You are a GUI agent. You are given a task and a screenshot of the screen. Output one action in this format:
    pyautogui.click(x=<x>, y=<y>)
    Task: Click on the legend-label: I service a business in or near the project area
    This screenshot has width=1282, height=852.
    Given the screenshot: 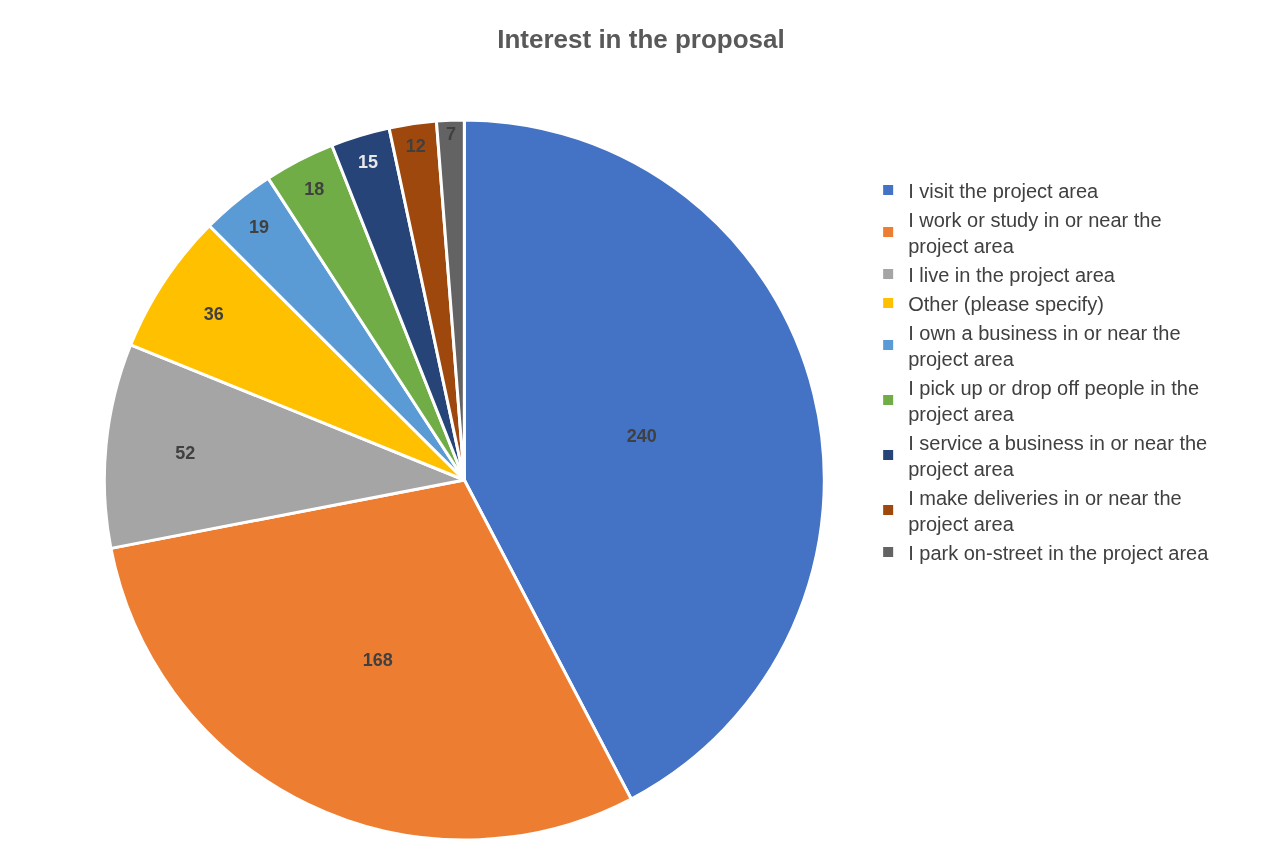 What is the action you would take?
    pyautogui.click(x=1058, y=455)
    